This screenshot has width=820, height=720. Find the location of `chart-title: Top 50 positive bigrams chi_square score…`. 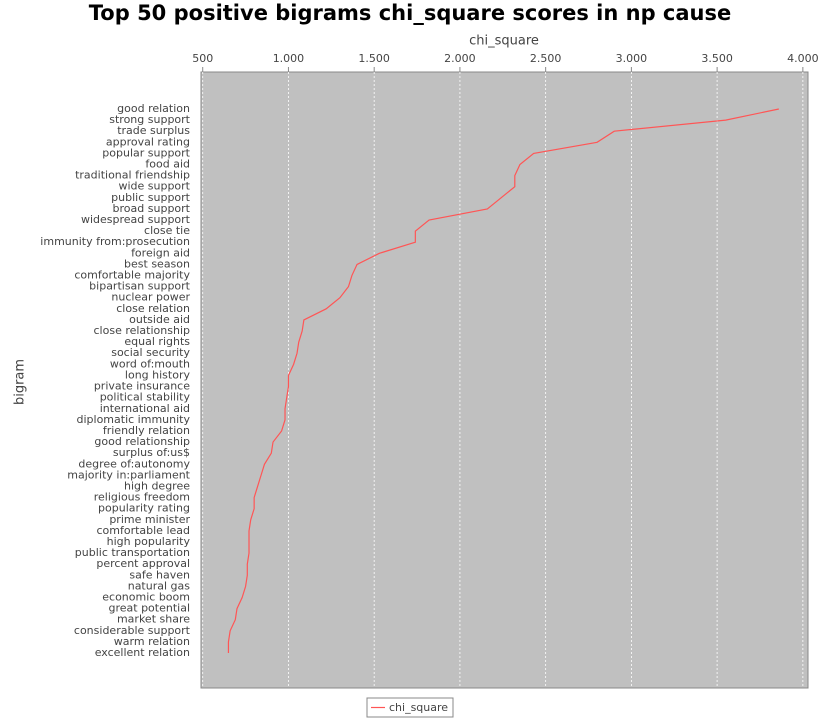

chart-title: Top 50 positive bigrams chi_square score… is located at coordinates (410, 13).